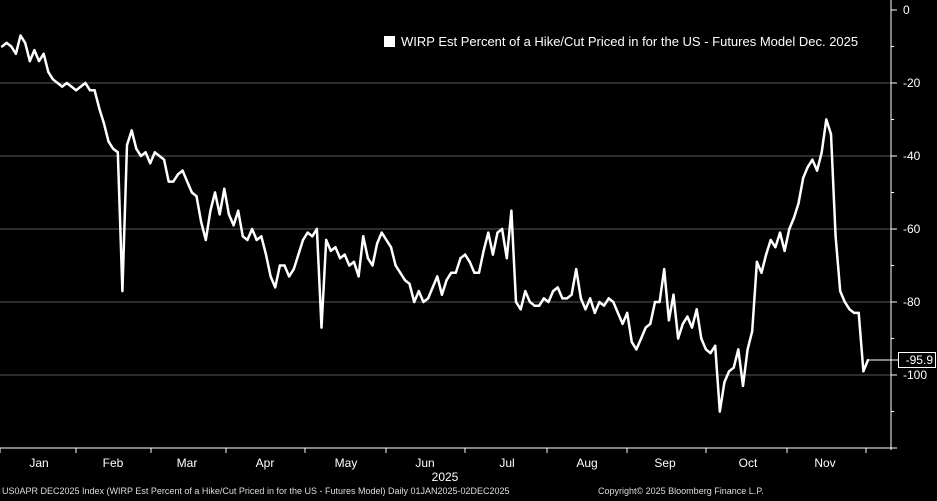 The height and width of the screenshot is (501, 937). What do you see at coordinates (681, 491) in the screenshot?
I see `footer-copyright: Copyright© 2025 Bloomberg Finance L.P.` at bounding box center [681, 491].